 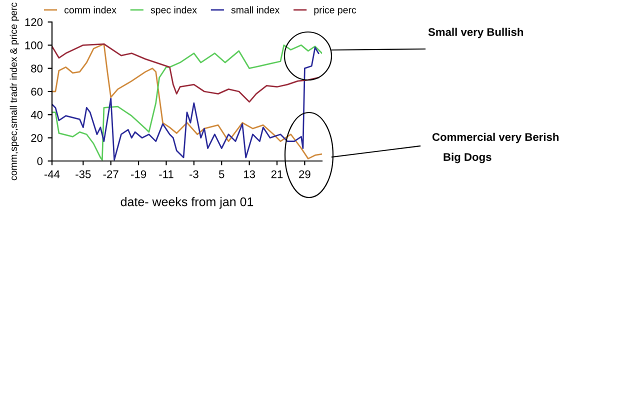 I want to click on x-tick-label: 21, so click(x=277, y=174).